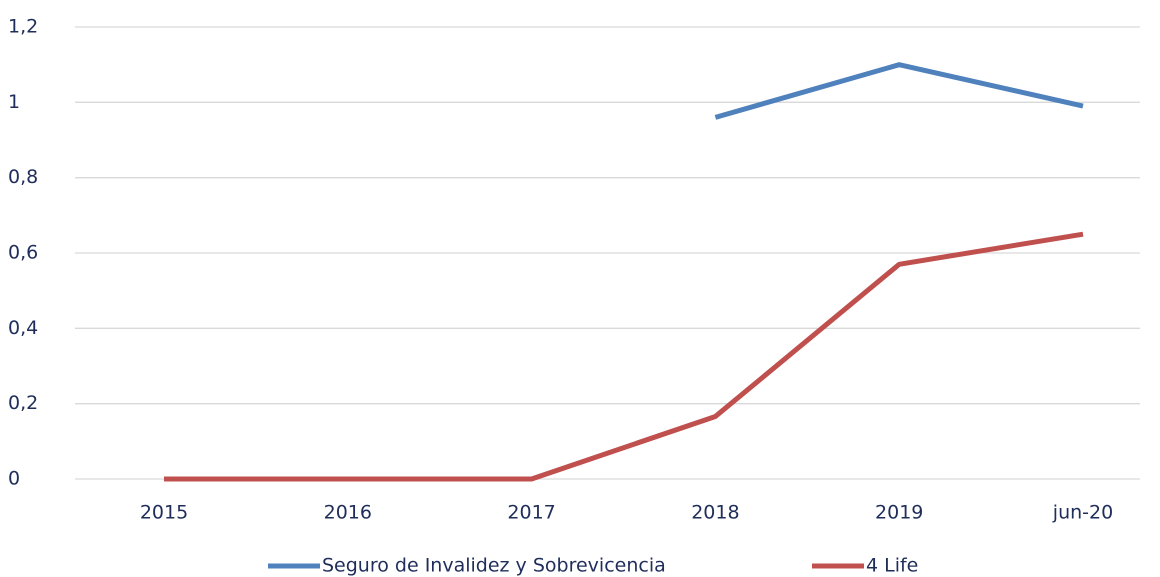 The height and width of the screenshot is (577, 1160). What do you see at coordinates (23, 27) in the screenshot?
I see `y-tick-label: 1,2` at bounding box center [23, 27].